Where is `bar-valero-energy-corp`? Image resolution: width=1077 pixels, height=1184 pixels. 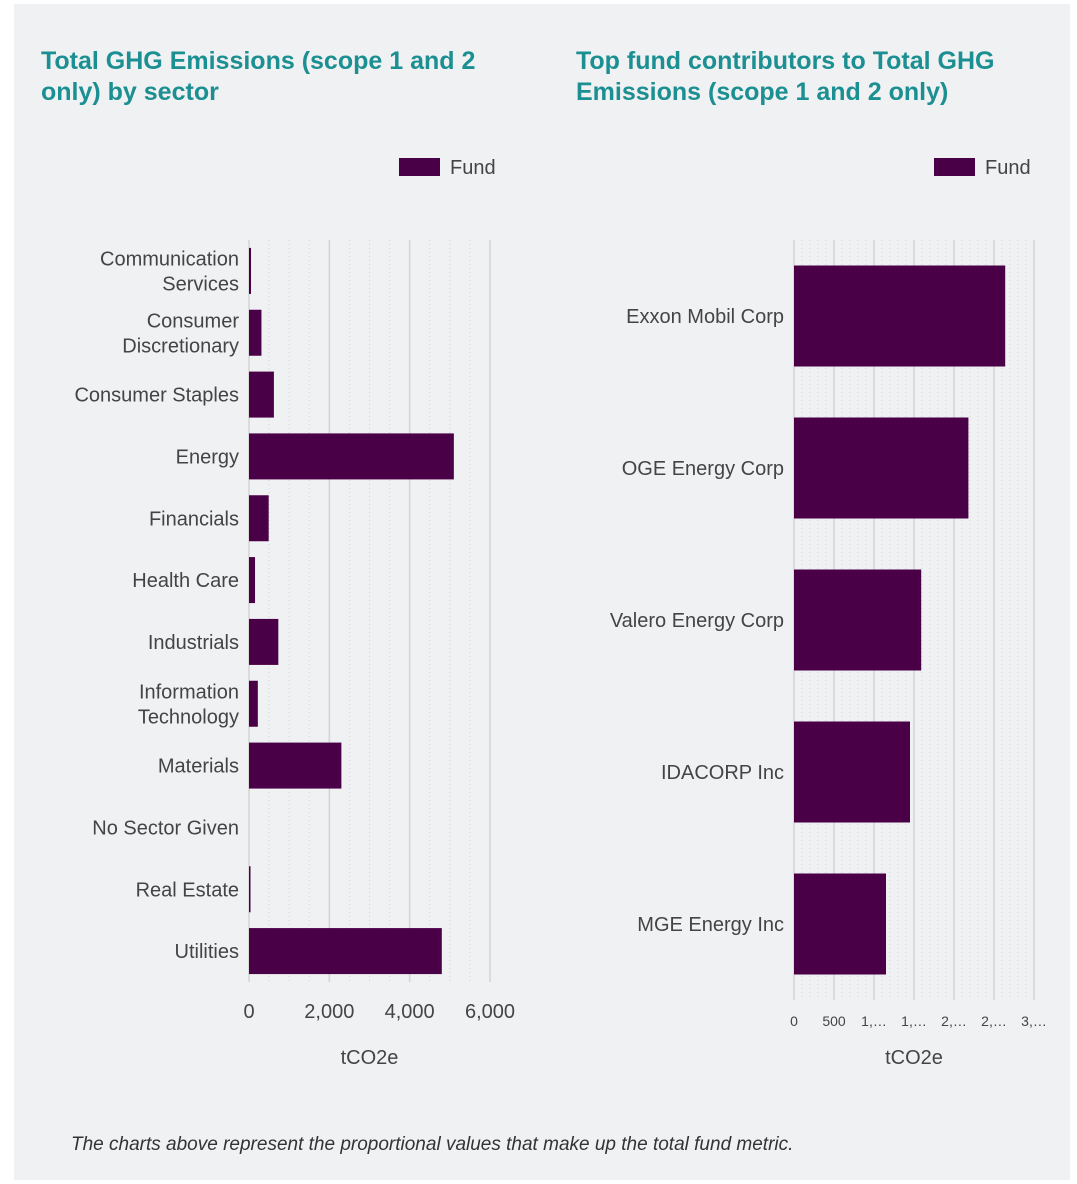 bar-valero-energy-corp is located at coordinates (858, 620).